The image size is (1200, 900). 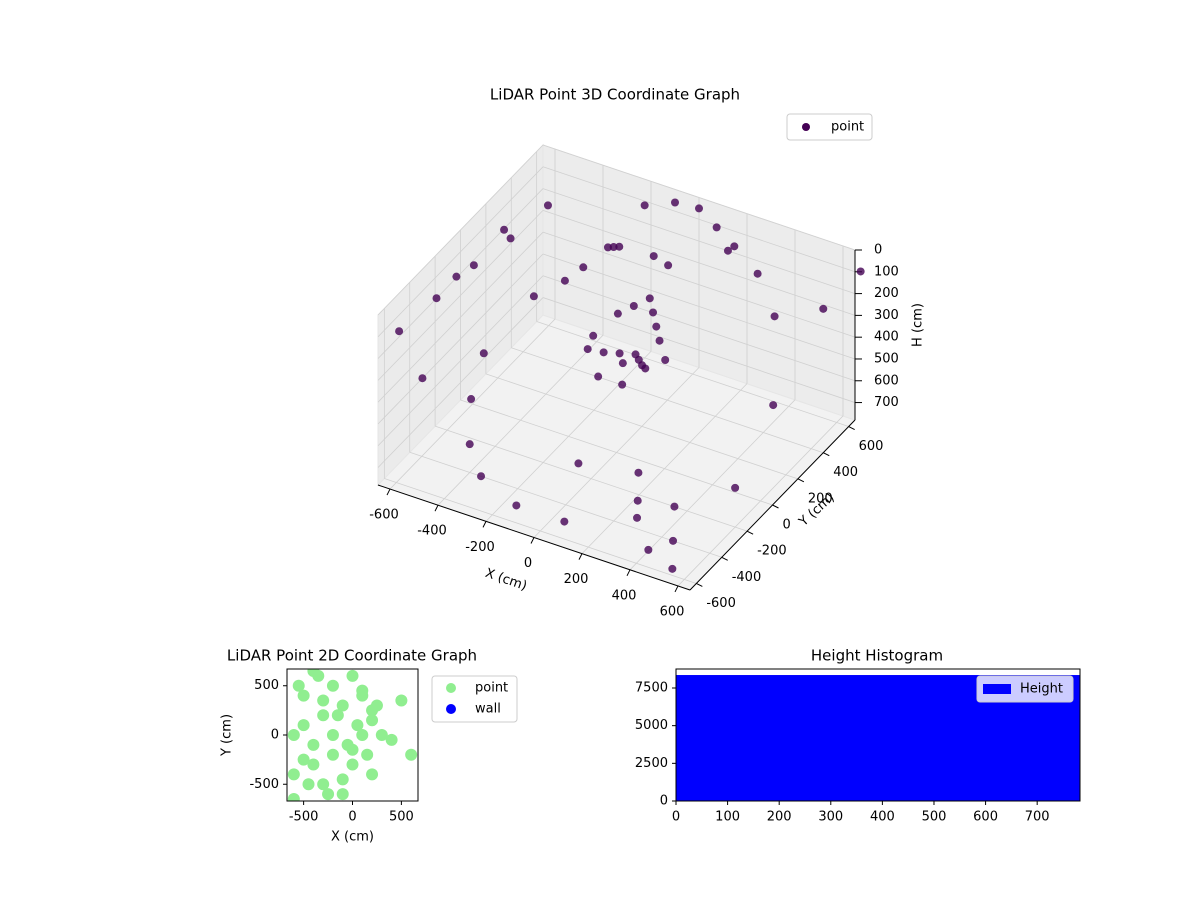 I want to click on y-tick-label: -500, so click(x=264, y=784).